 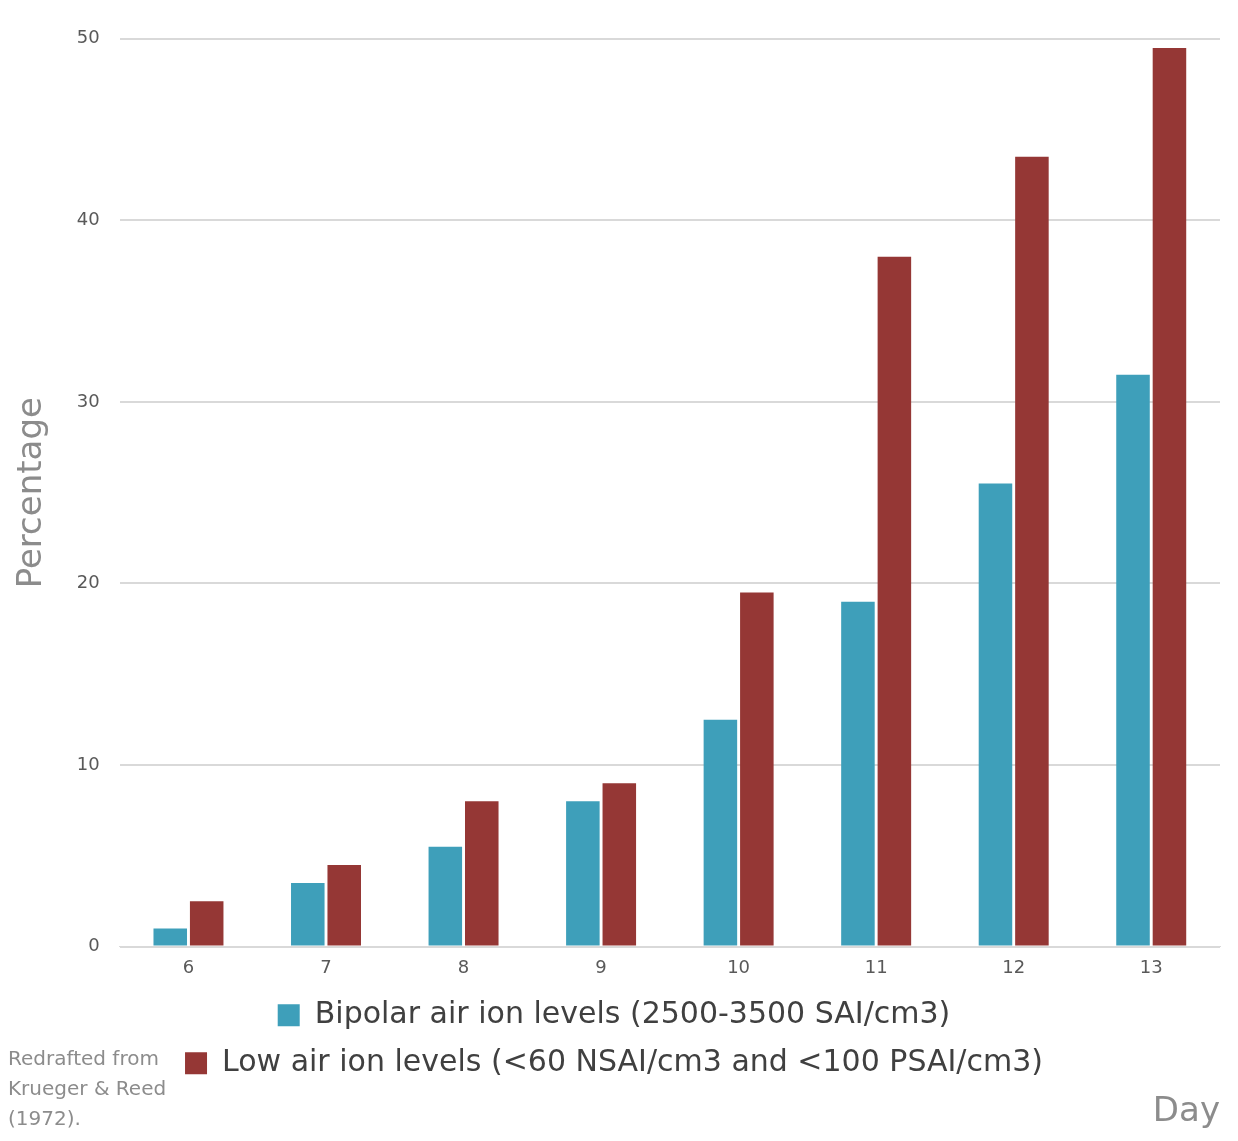 I want to click on y-tick-label: 30, so click(x=88, y=400).